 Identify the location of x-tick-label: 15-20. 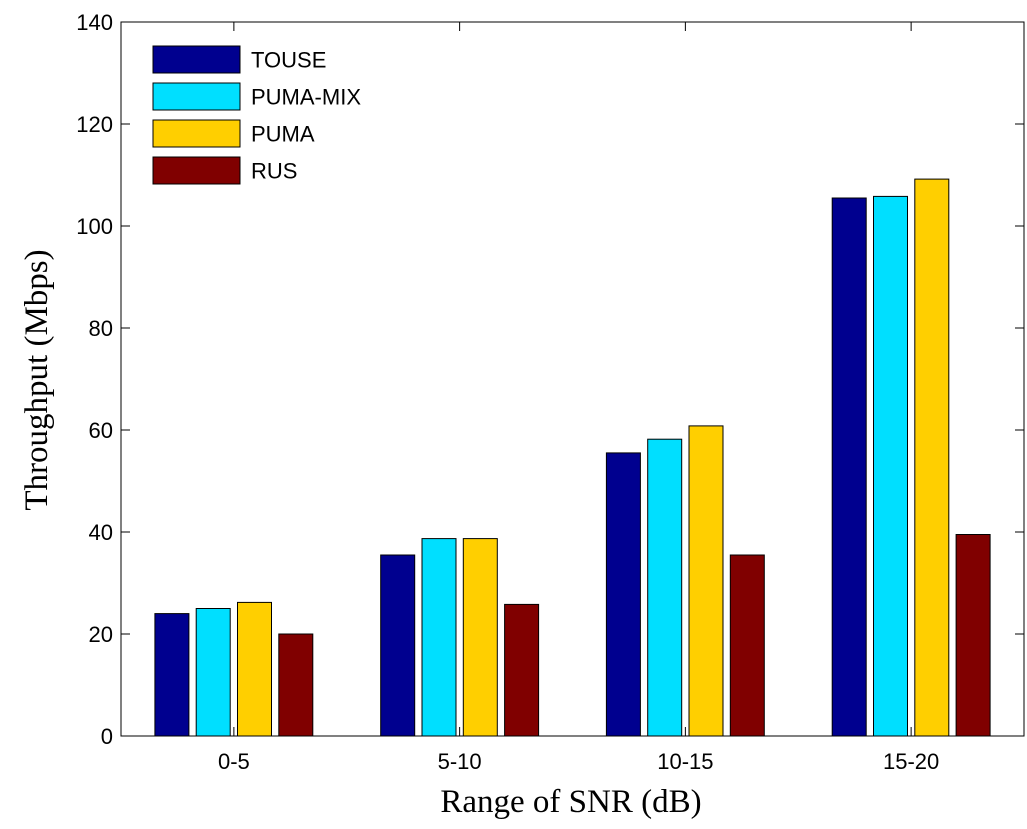
(911, 761).